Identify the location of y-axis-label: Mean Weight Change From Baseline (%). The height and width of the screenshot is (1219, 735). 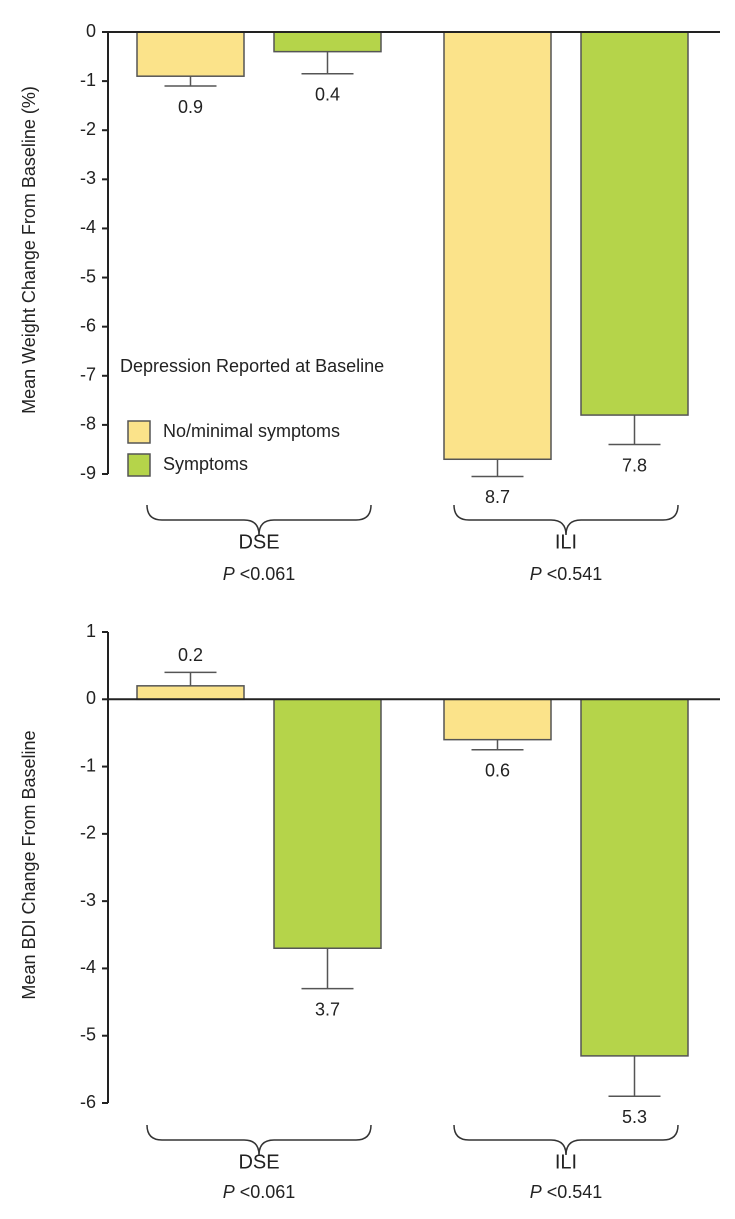
(29, 250).